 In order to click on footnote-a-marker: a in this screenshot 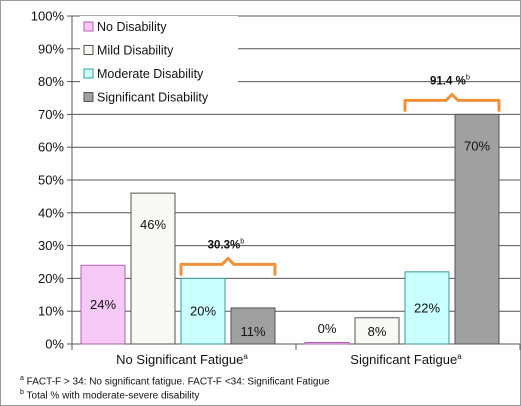, I will do `click(22, 378)`.